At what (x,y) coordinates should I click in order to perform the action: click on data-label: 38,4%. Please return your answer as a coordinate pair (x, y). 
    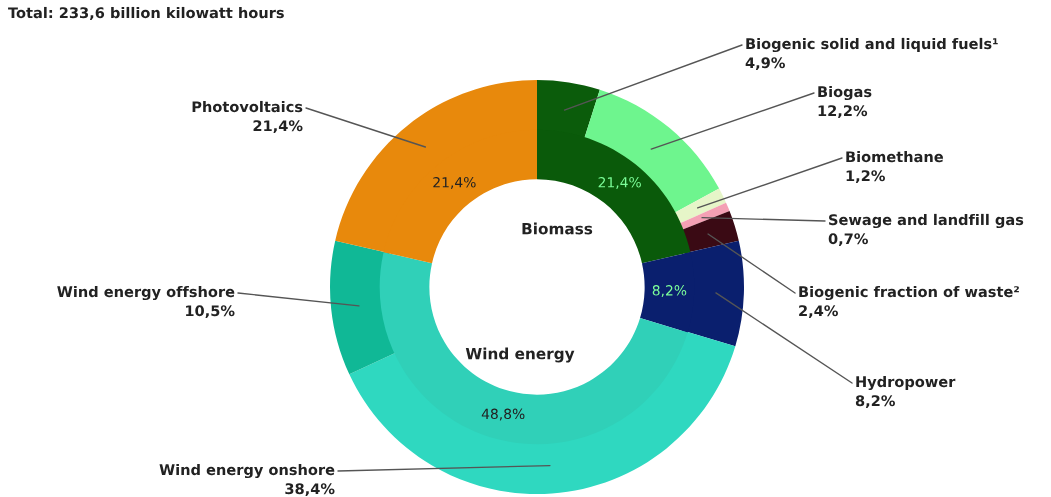
    Looking at the image, I should click on (310, 490).